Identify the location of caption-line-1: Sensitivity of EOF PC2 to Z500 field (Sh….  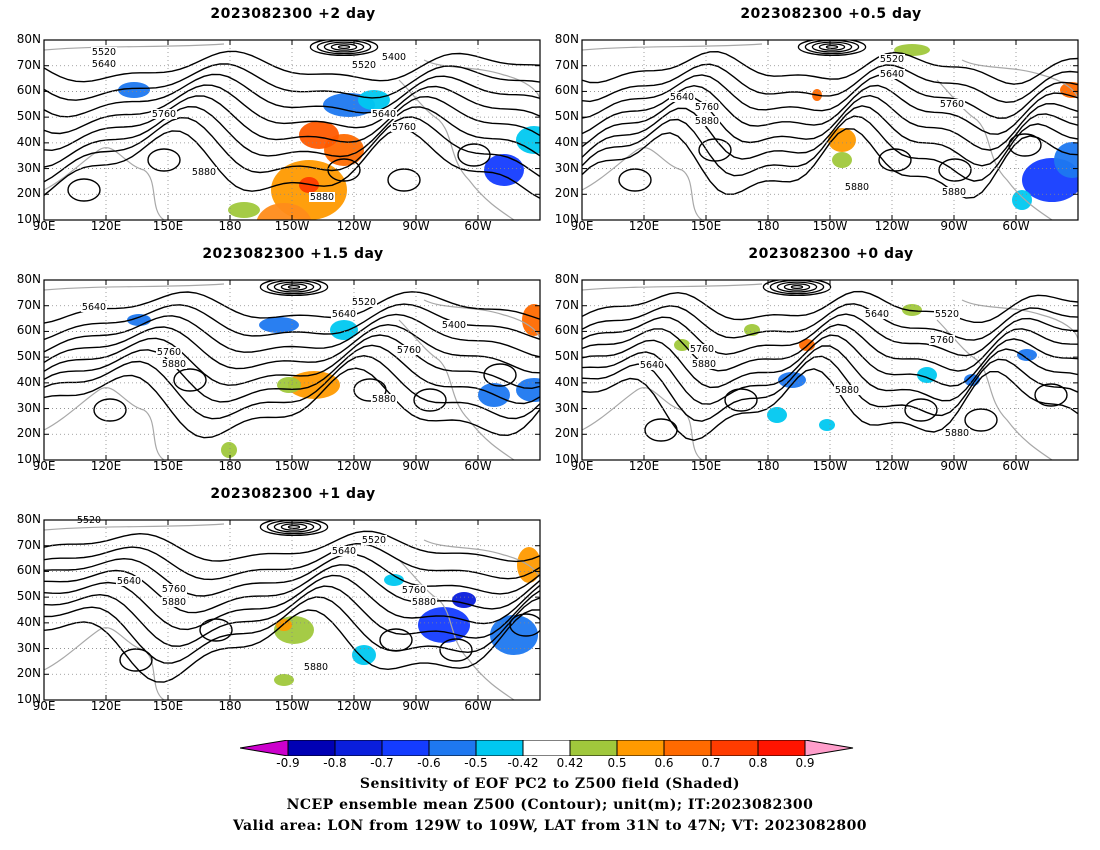
(550, 784).